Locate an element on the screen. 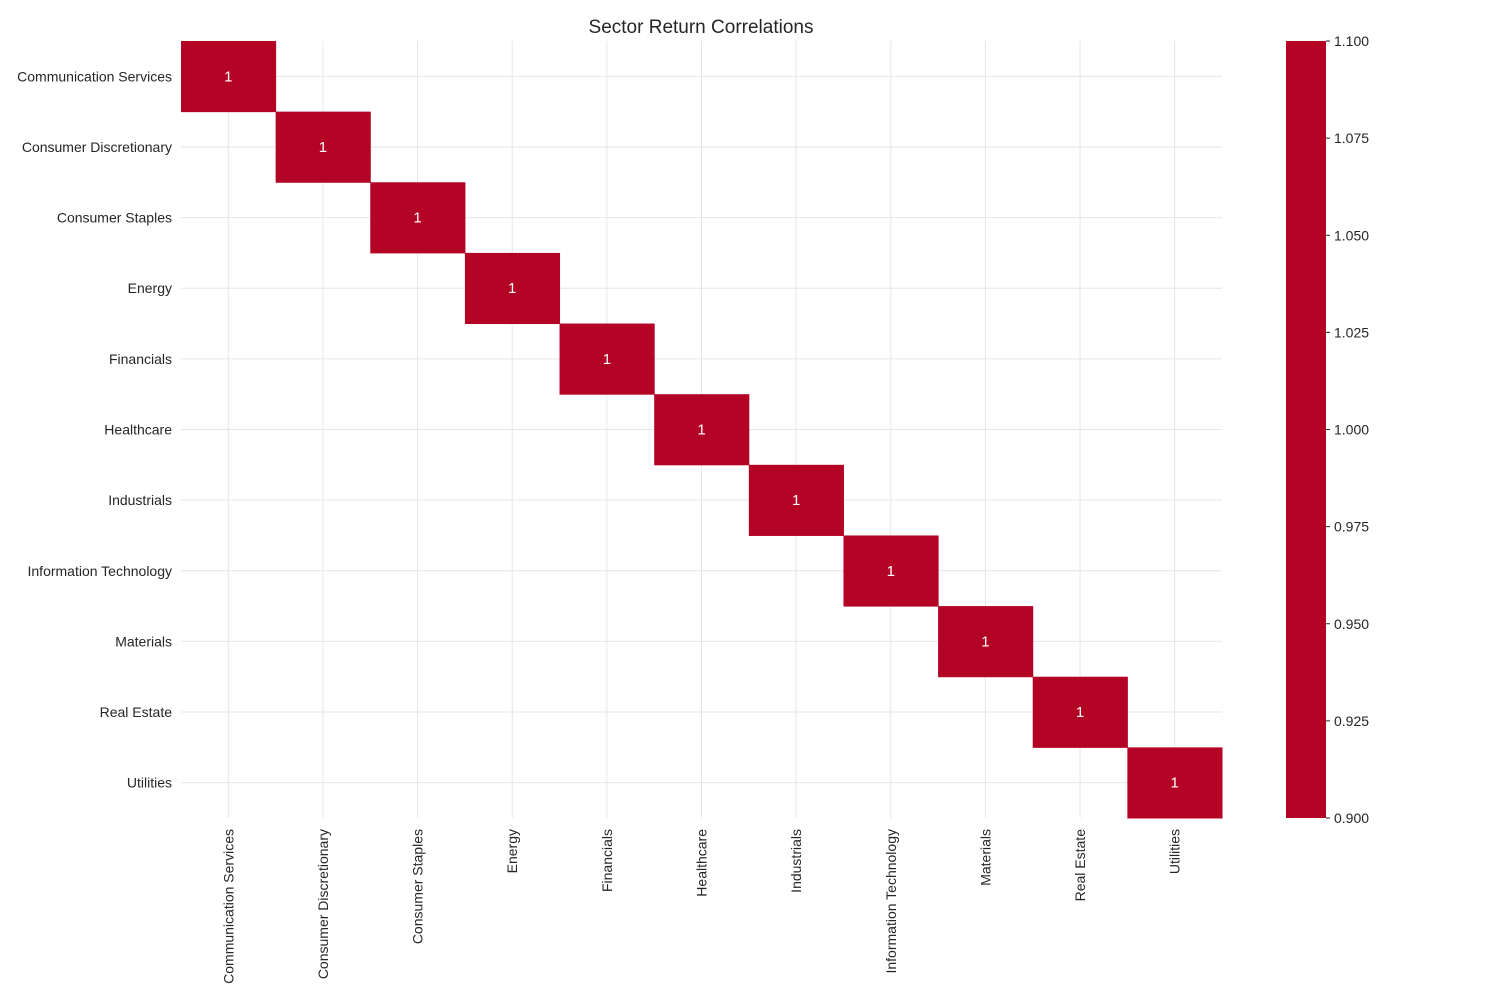  y-tick-label: Consumer Discretionary is located at coordinates (97, 147).